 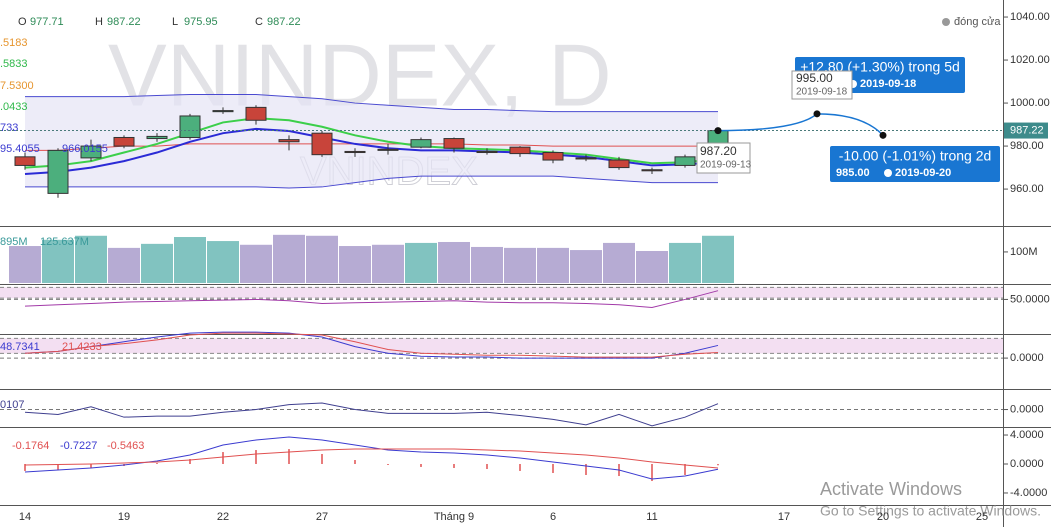 I want to click on forecast-box, so click(x=915, y=164).